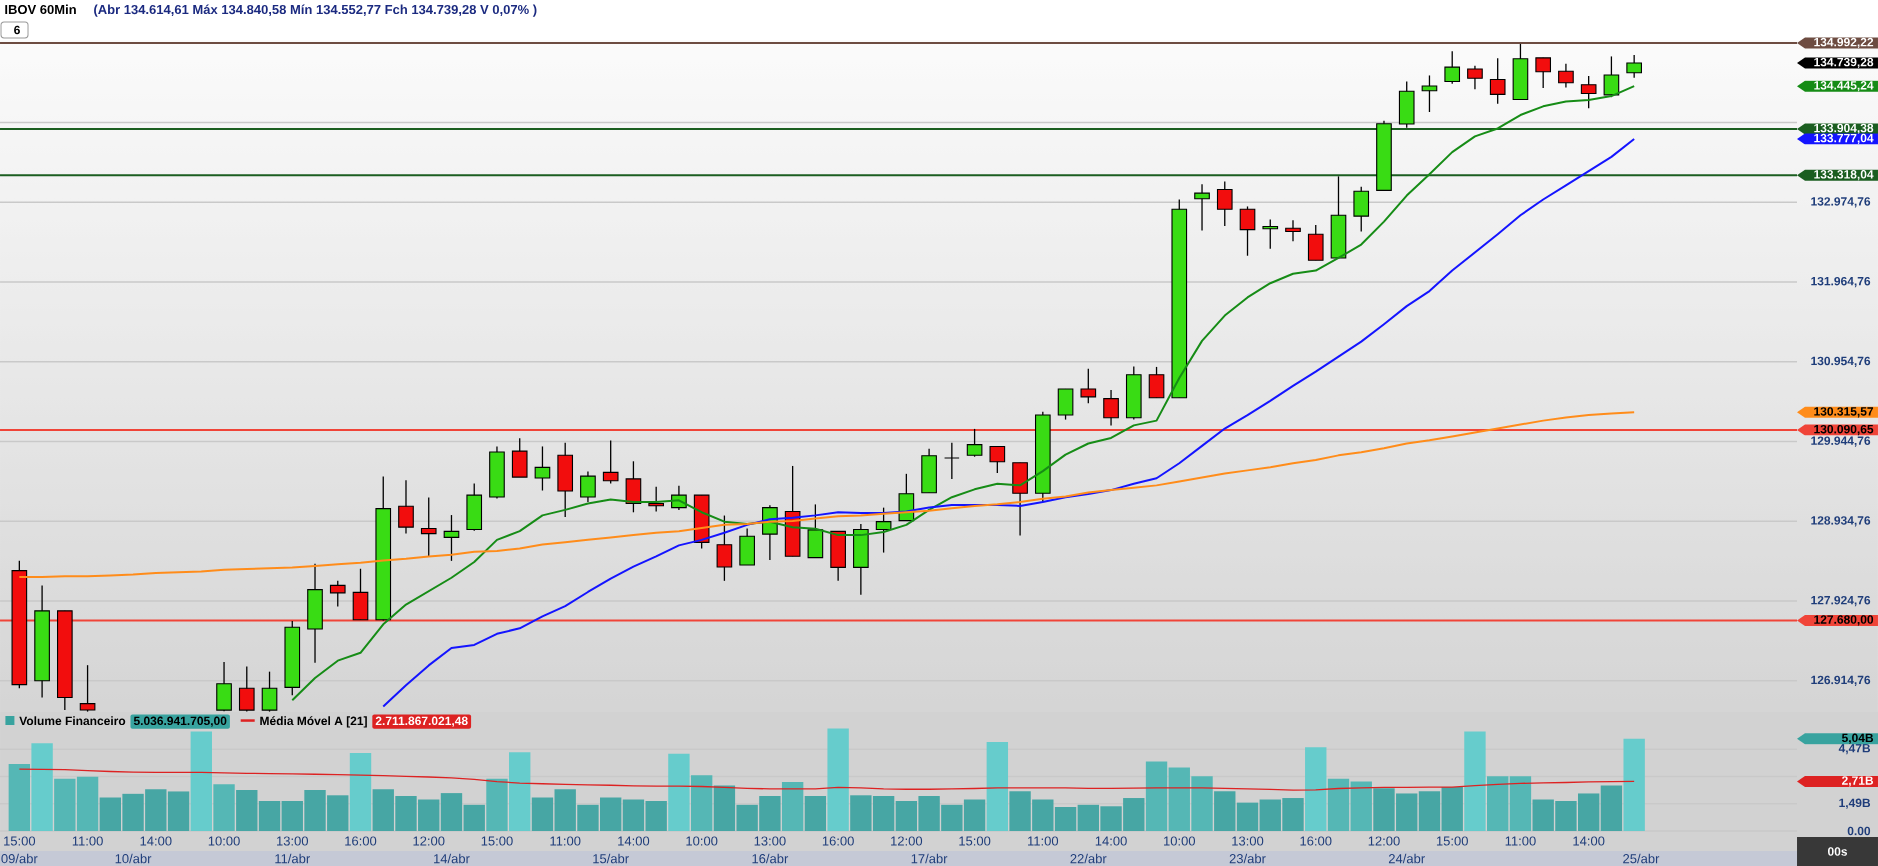 The height and width of the screenshot is (866, 1878). I want to click on text: 6, so click(17, 30).